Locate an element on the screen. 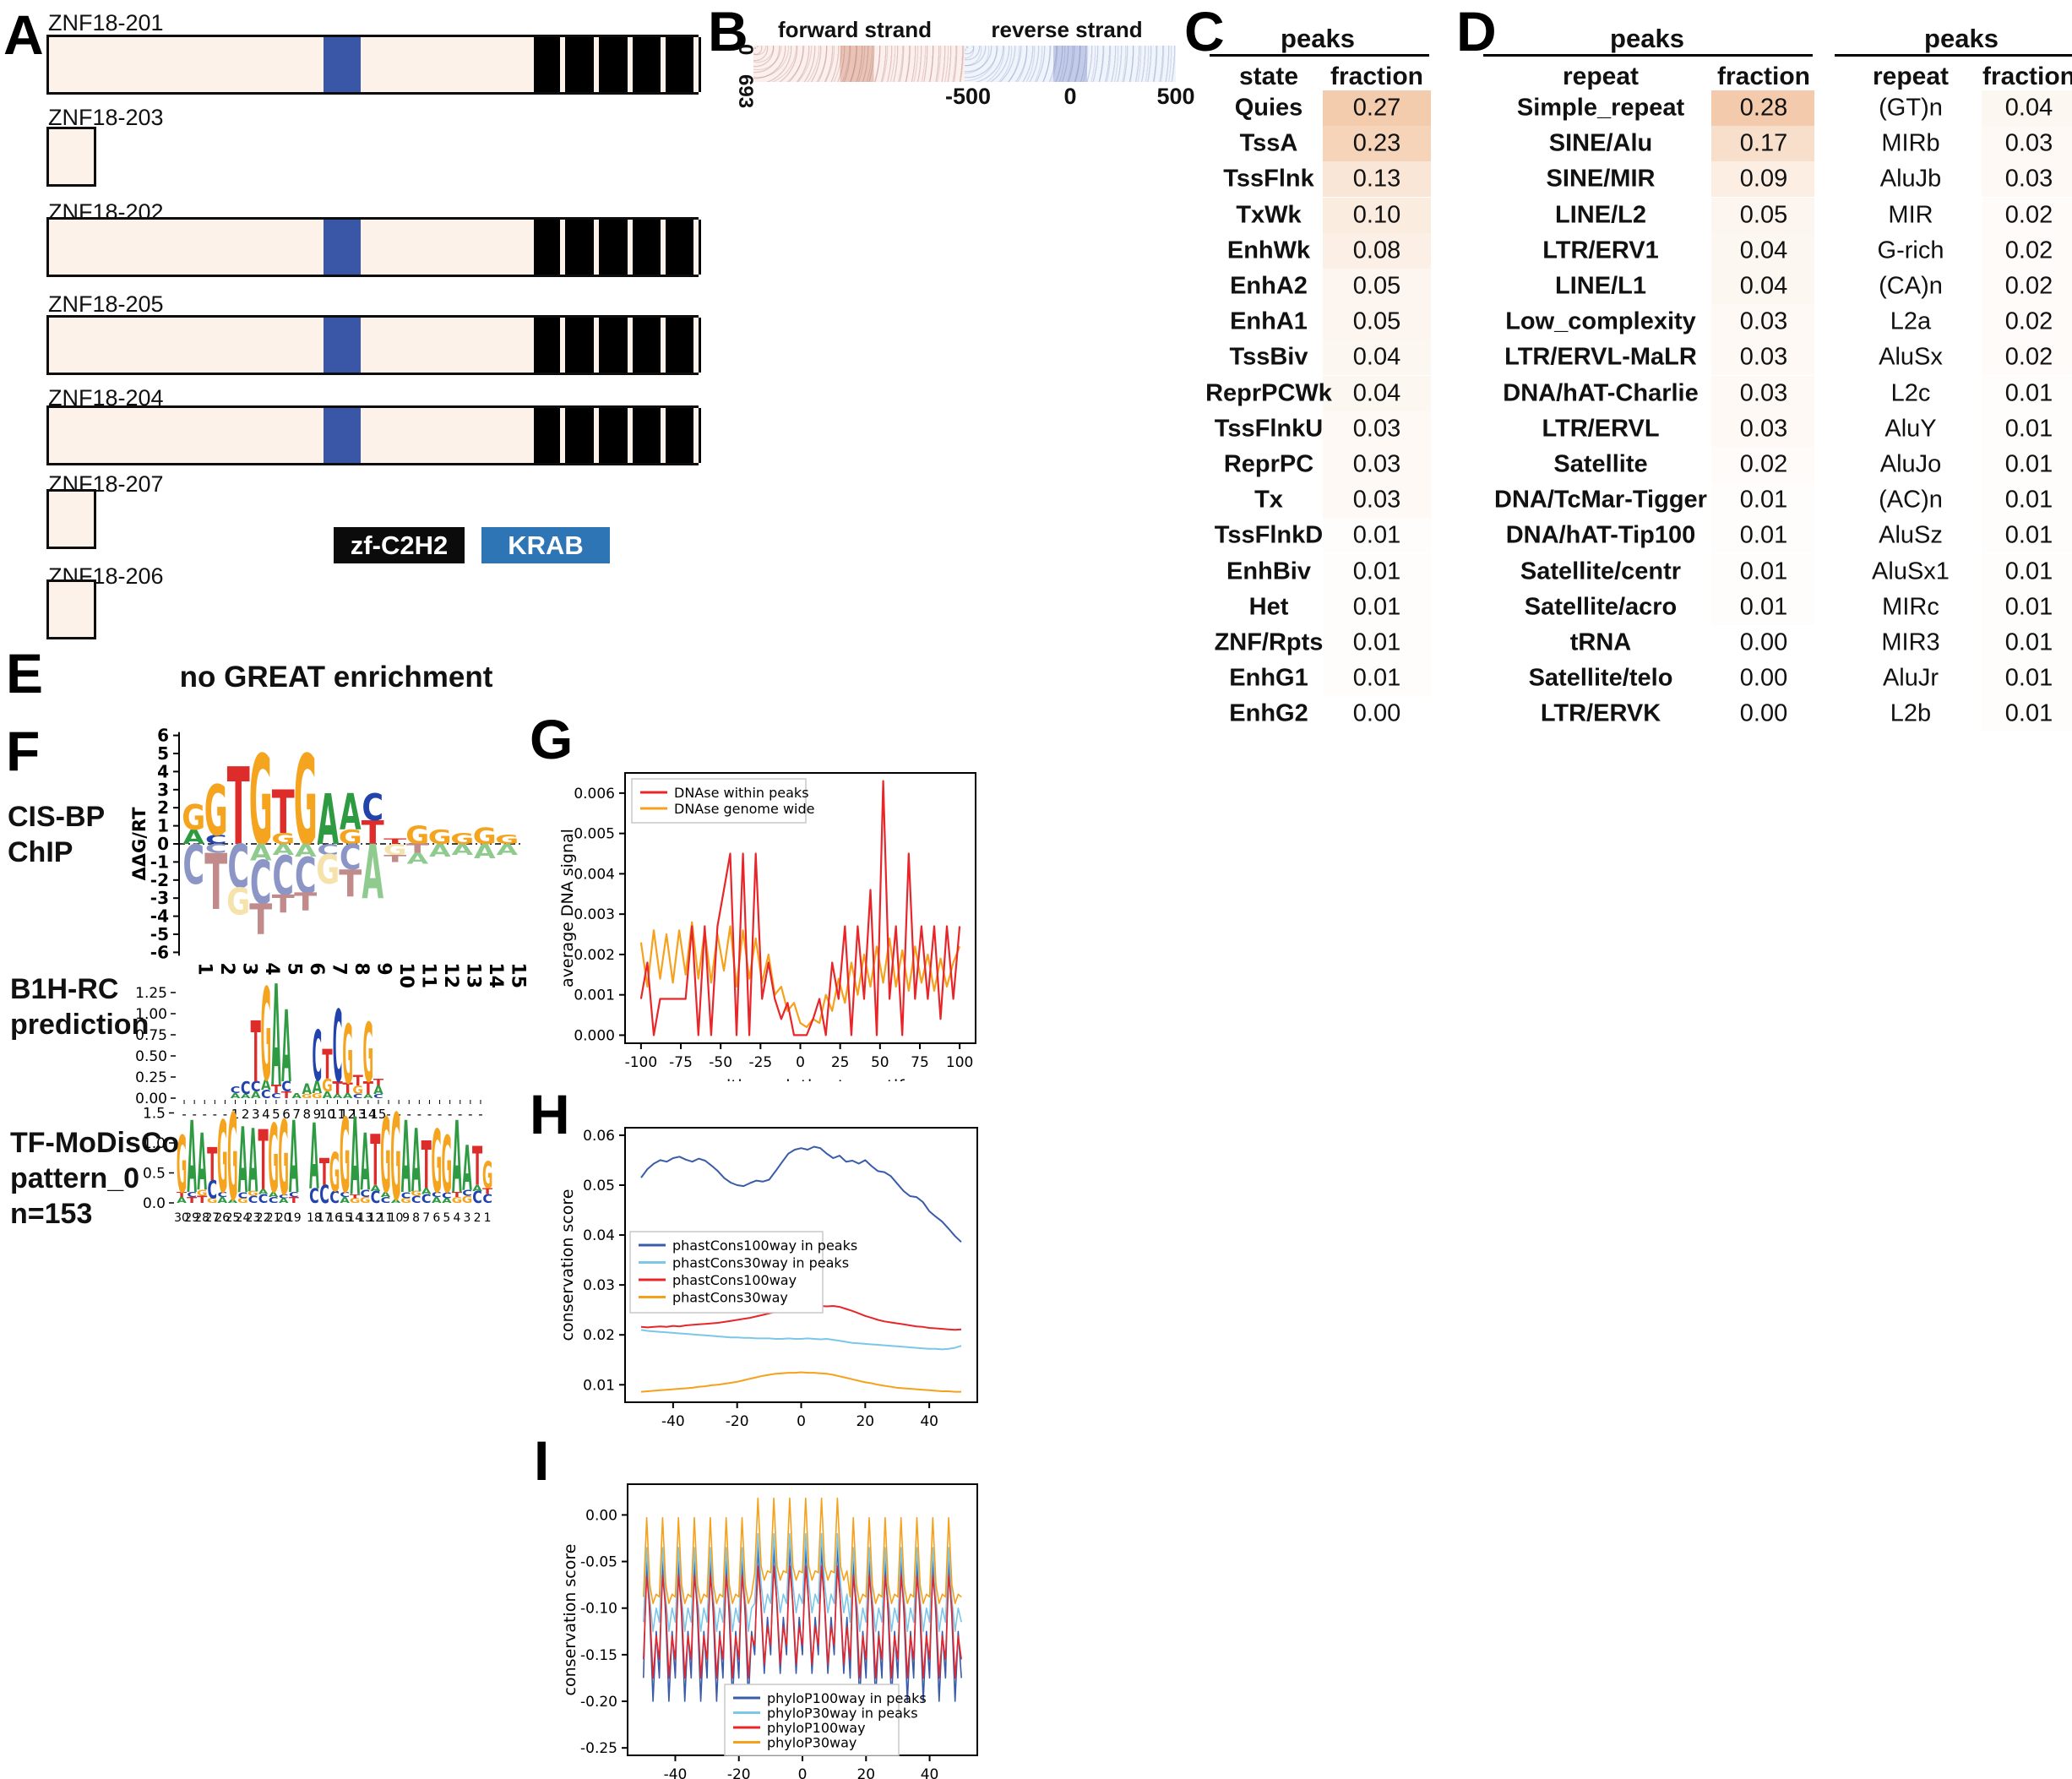  legend-label: phastCons100way is located at coordinates (734, 1280).